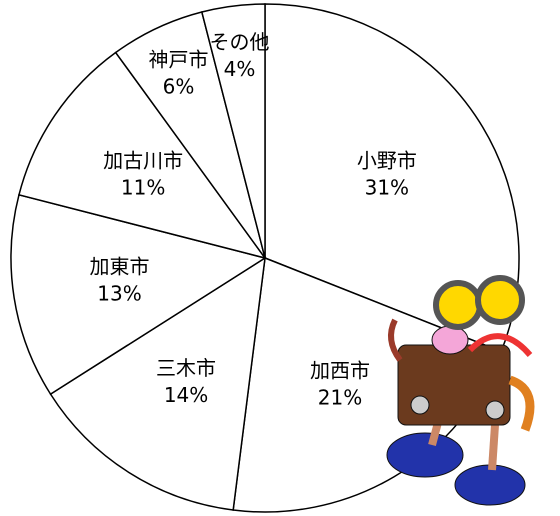 This screenshot has width=560, height=516. Describe the element at coordinates (186, 395) in the screenshot. I see `slice-value-label: 14%` at that location.